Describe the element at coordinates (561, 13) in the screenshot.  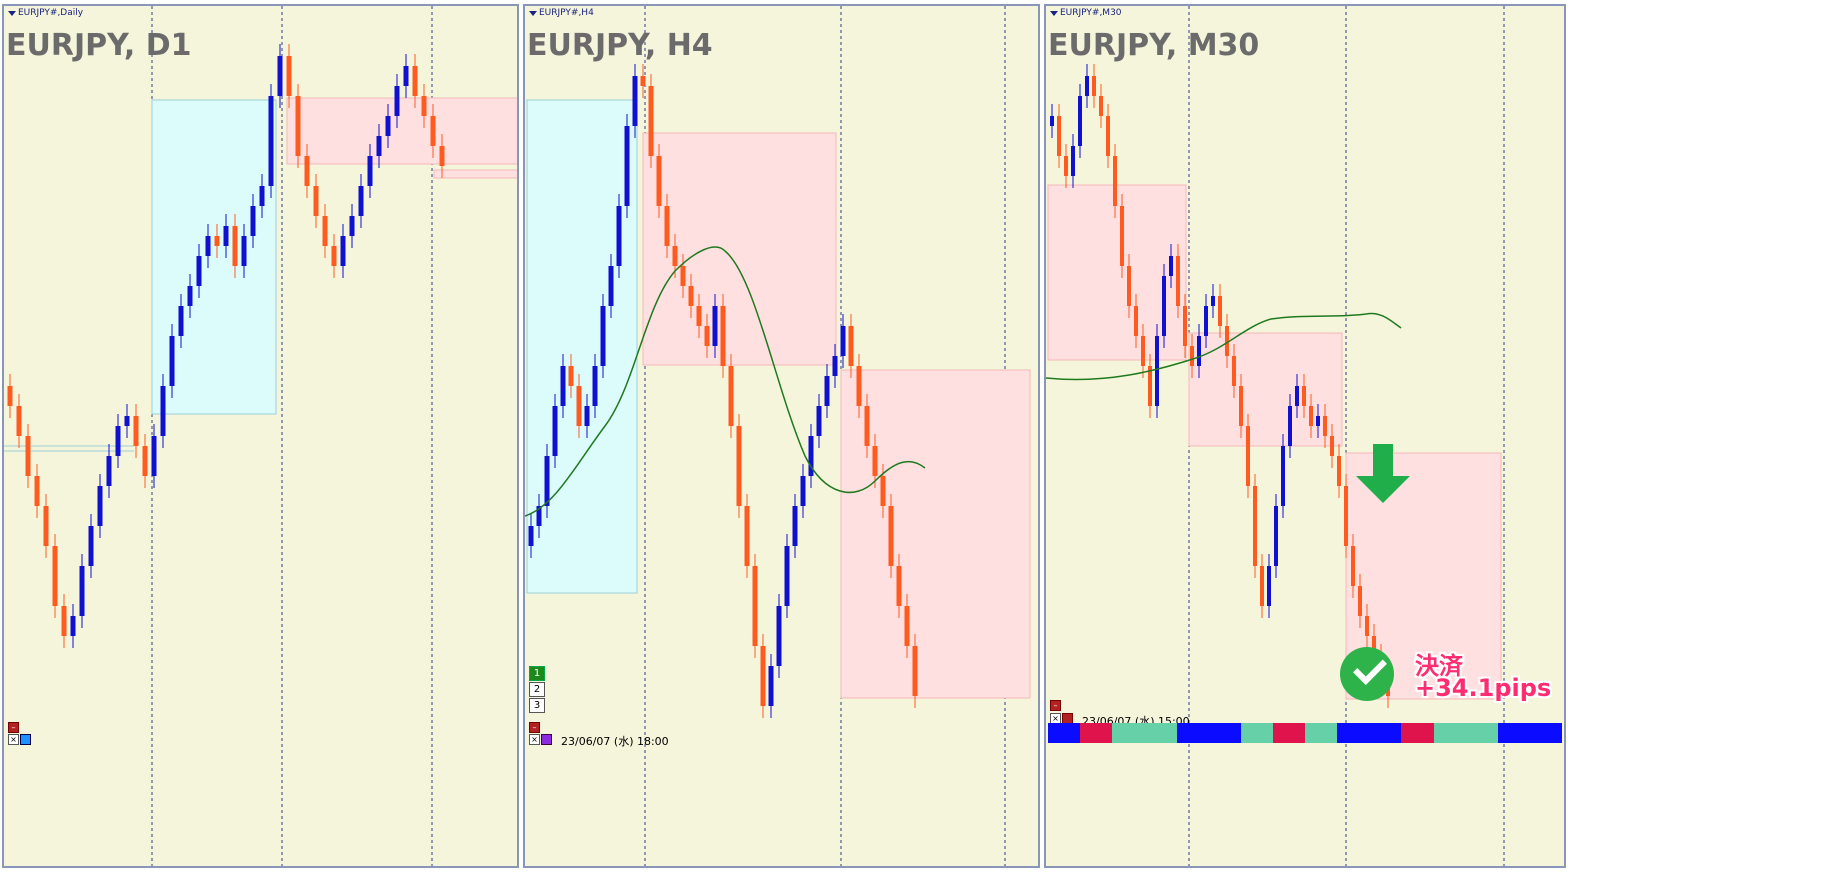
I see `chart-header: EURJPY#,H4` at that location.